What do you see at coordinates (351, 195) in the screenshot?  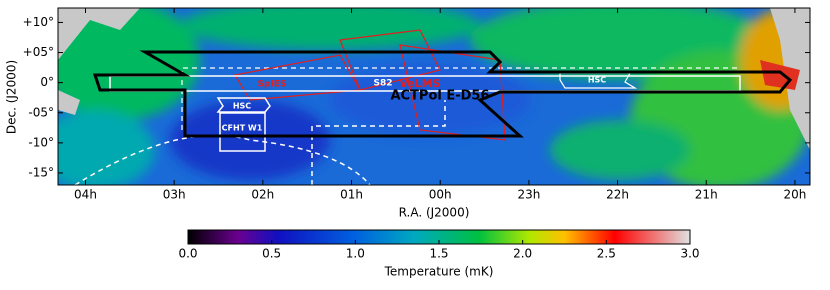 I see `x-tick-label: 01h` at bounding box center [351, 195].